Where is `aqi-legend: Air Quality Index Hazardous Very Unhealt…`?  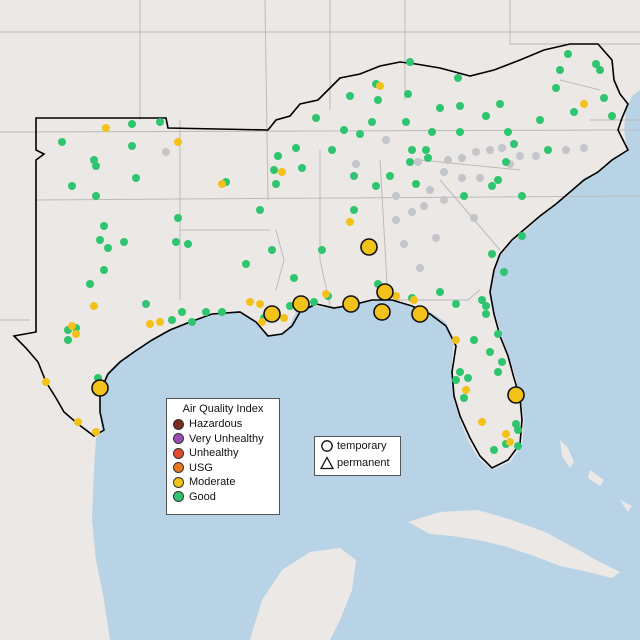
aqi-legend: Air Quality Index Hazardous Very Unhealt… is located at coordinates (223, 456).